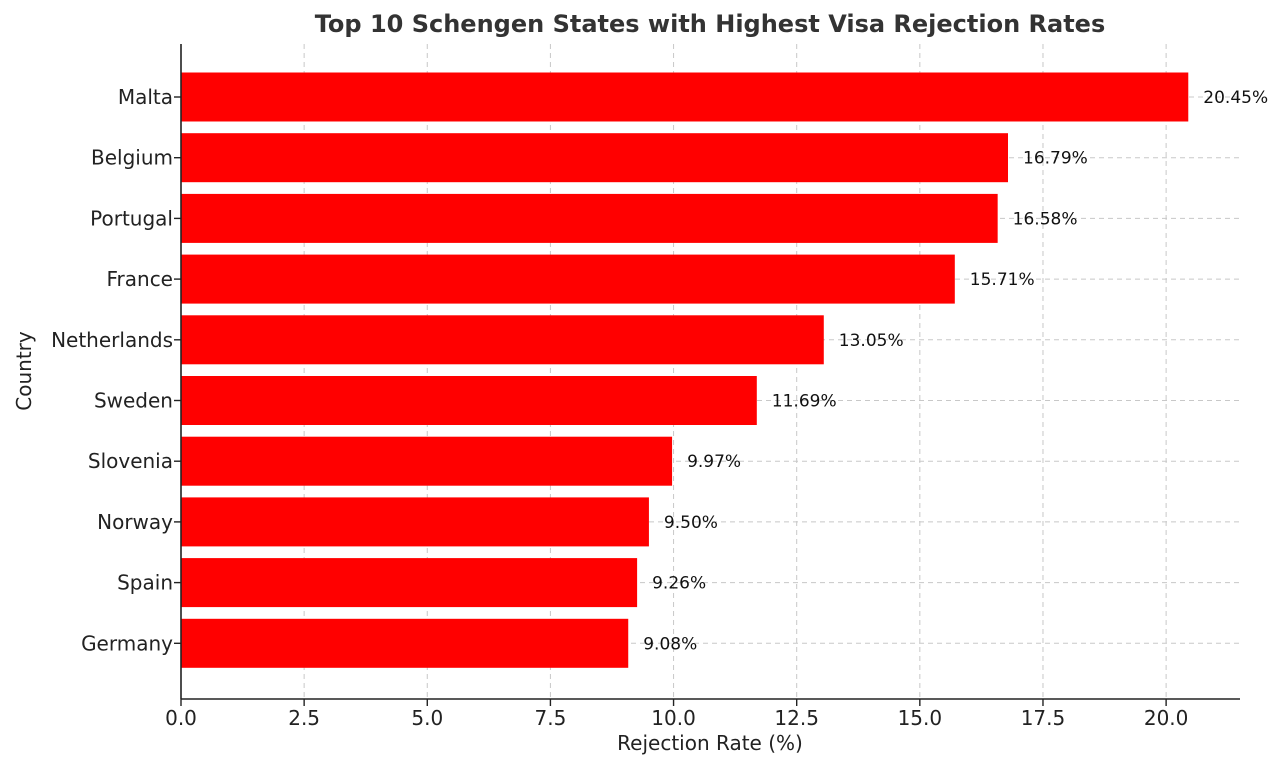 The width and height of the screenshot is (1286, 768). Describe the element at coordinates (568, 279) in the screenshot. I see `bar-france` at that location.